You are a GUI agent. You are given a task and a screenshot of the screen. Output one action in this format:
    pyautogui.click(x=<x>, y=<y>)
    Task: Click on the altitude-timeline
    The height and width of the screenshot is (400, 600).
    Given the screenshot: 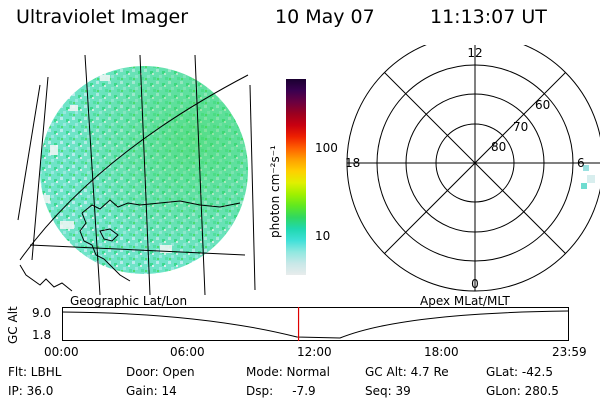 What is the action you would take?
    pyautogui.click(x=315, y=324)
    